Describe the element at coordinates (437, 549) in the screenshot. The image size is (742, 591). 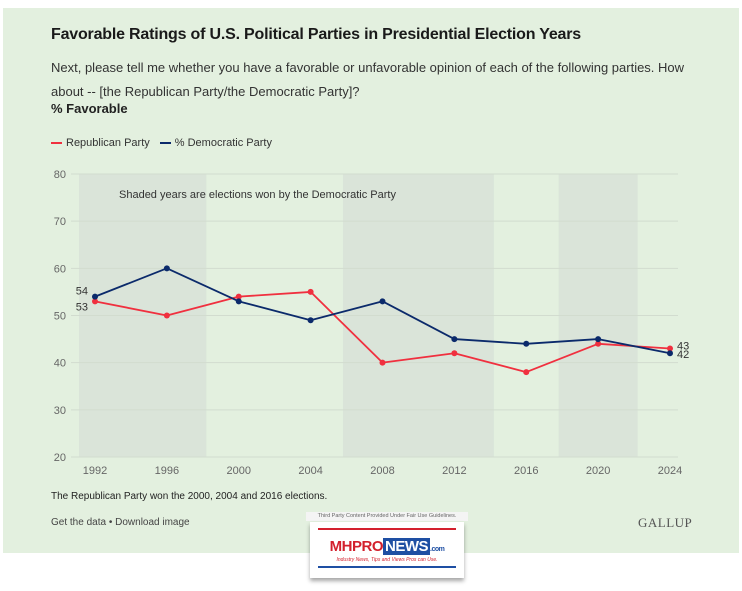
I see `logo-com: .com` at that location.